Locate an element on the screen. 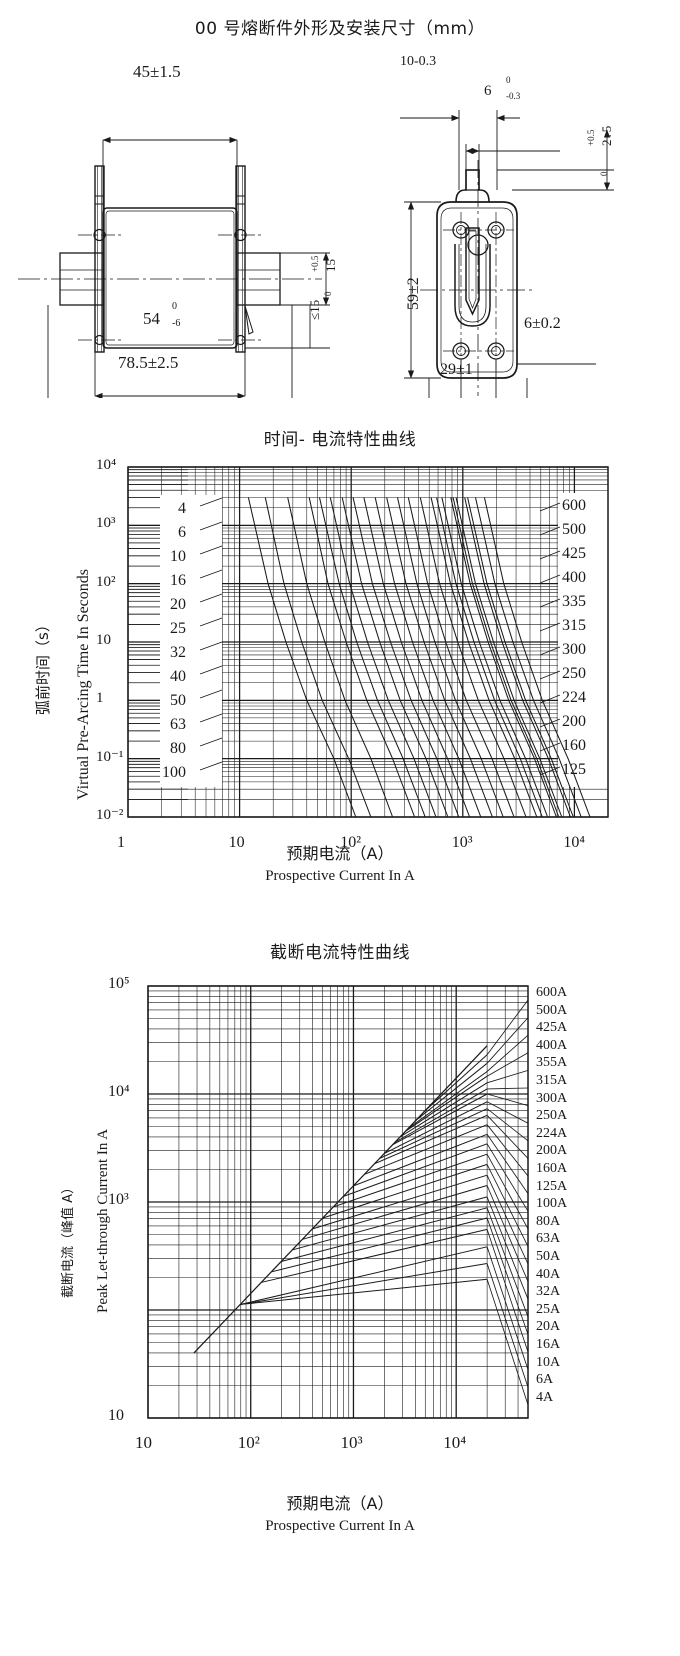 Image resolution: width=680 pixels, height=1656 pixels. cutoff-xlabel-en: Prospective Current In A is located at coordinates (340, 1526).